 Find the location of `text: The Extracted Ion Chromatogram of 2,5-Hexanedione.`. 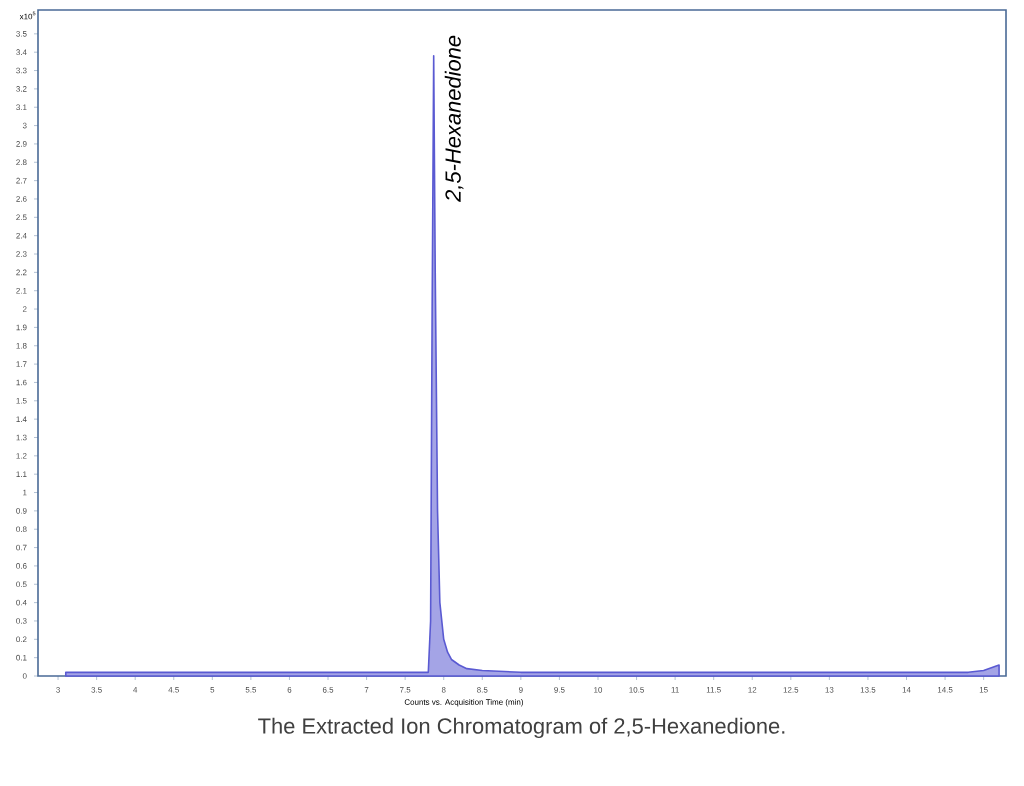

text: The Extracted Ion Chromatogram of 2,5-Hexanedione. is located at coordinates (521, 728).